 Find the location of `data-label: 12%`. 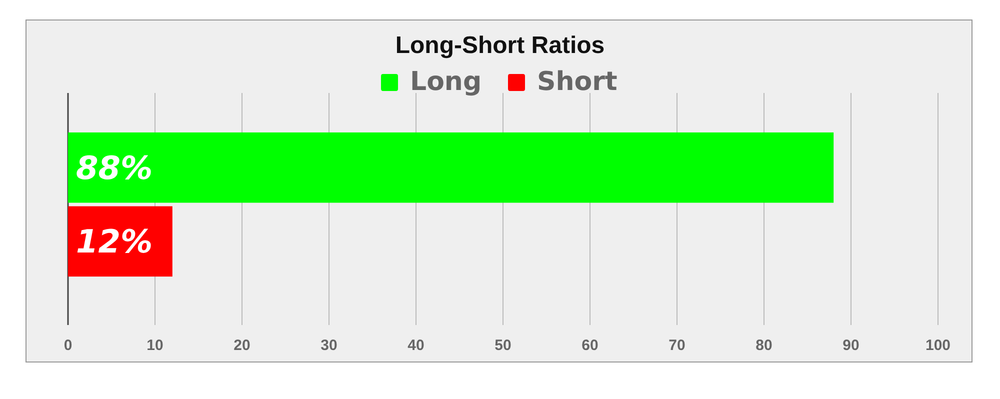

data-label: 12% is located at coordinates (114, 241).